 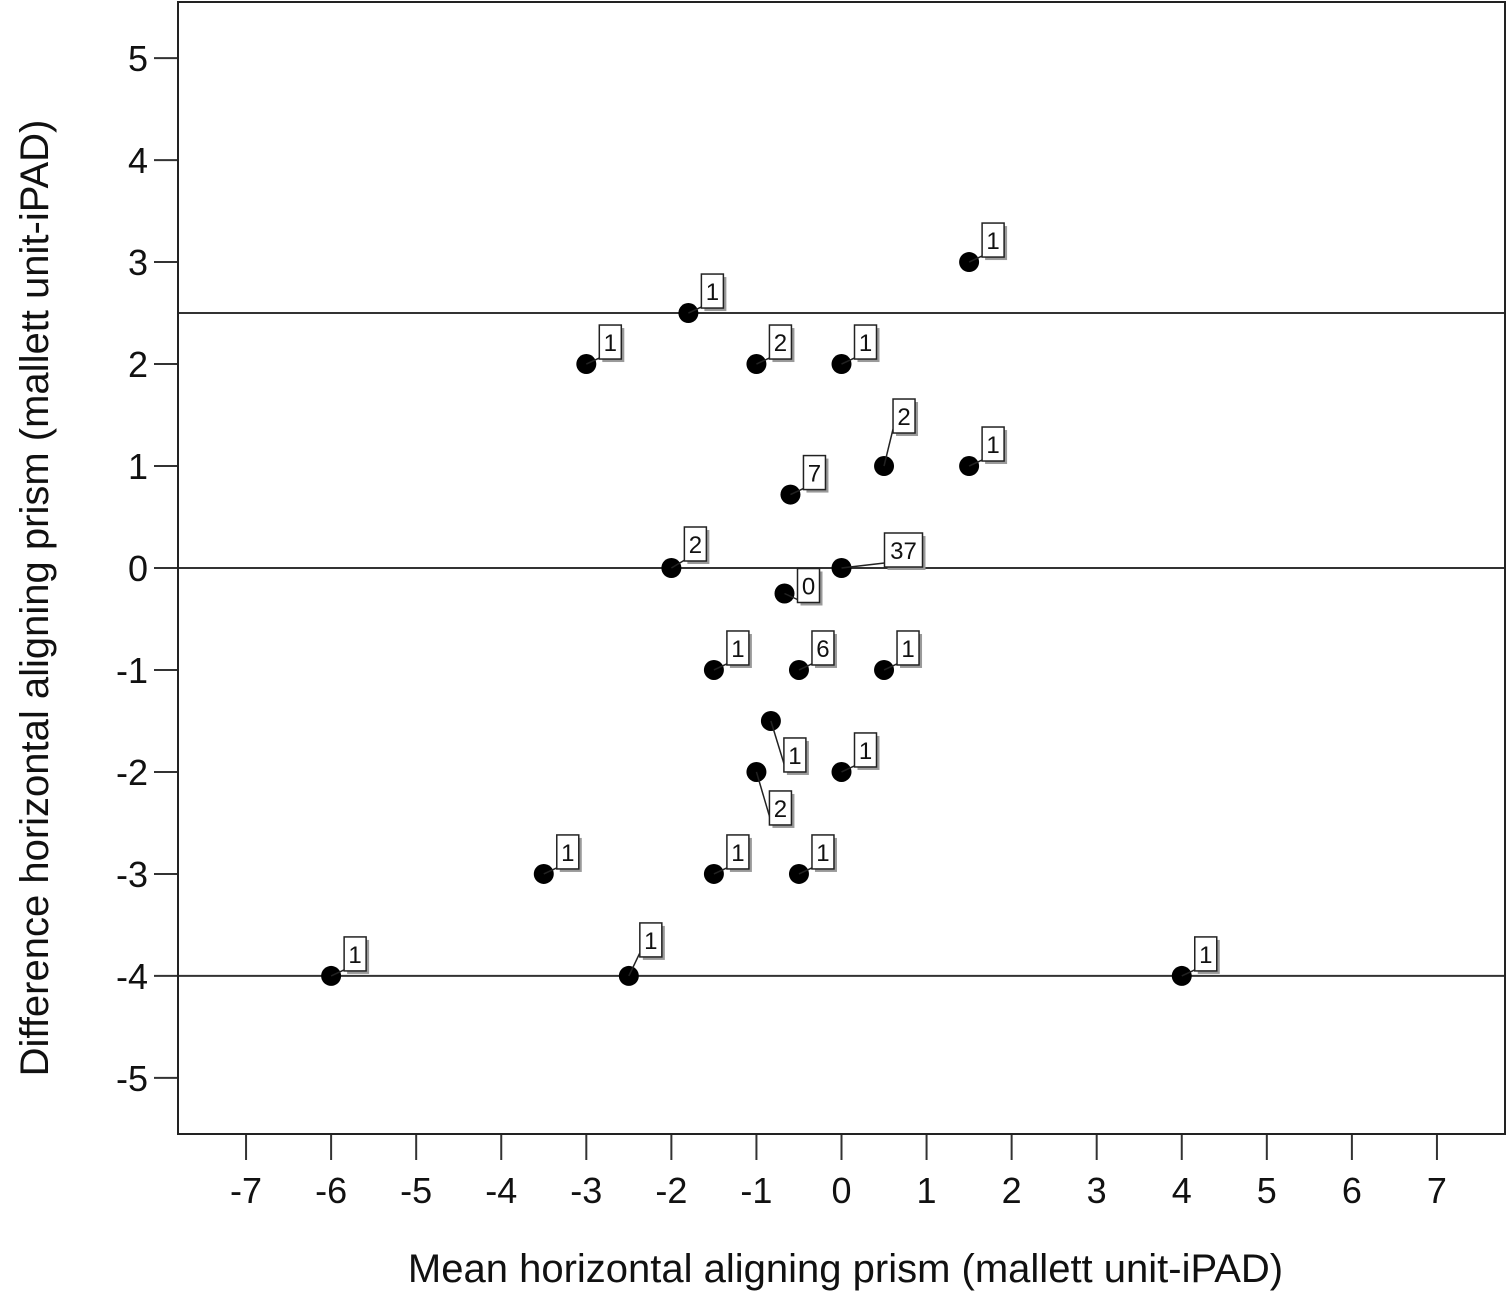 What do you see at coordinates (416, 1190) in the screenshot?
I see `x-tick-label: -5` at bounding box center [416, 1190].